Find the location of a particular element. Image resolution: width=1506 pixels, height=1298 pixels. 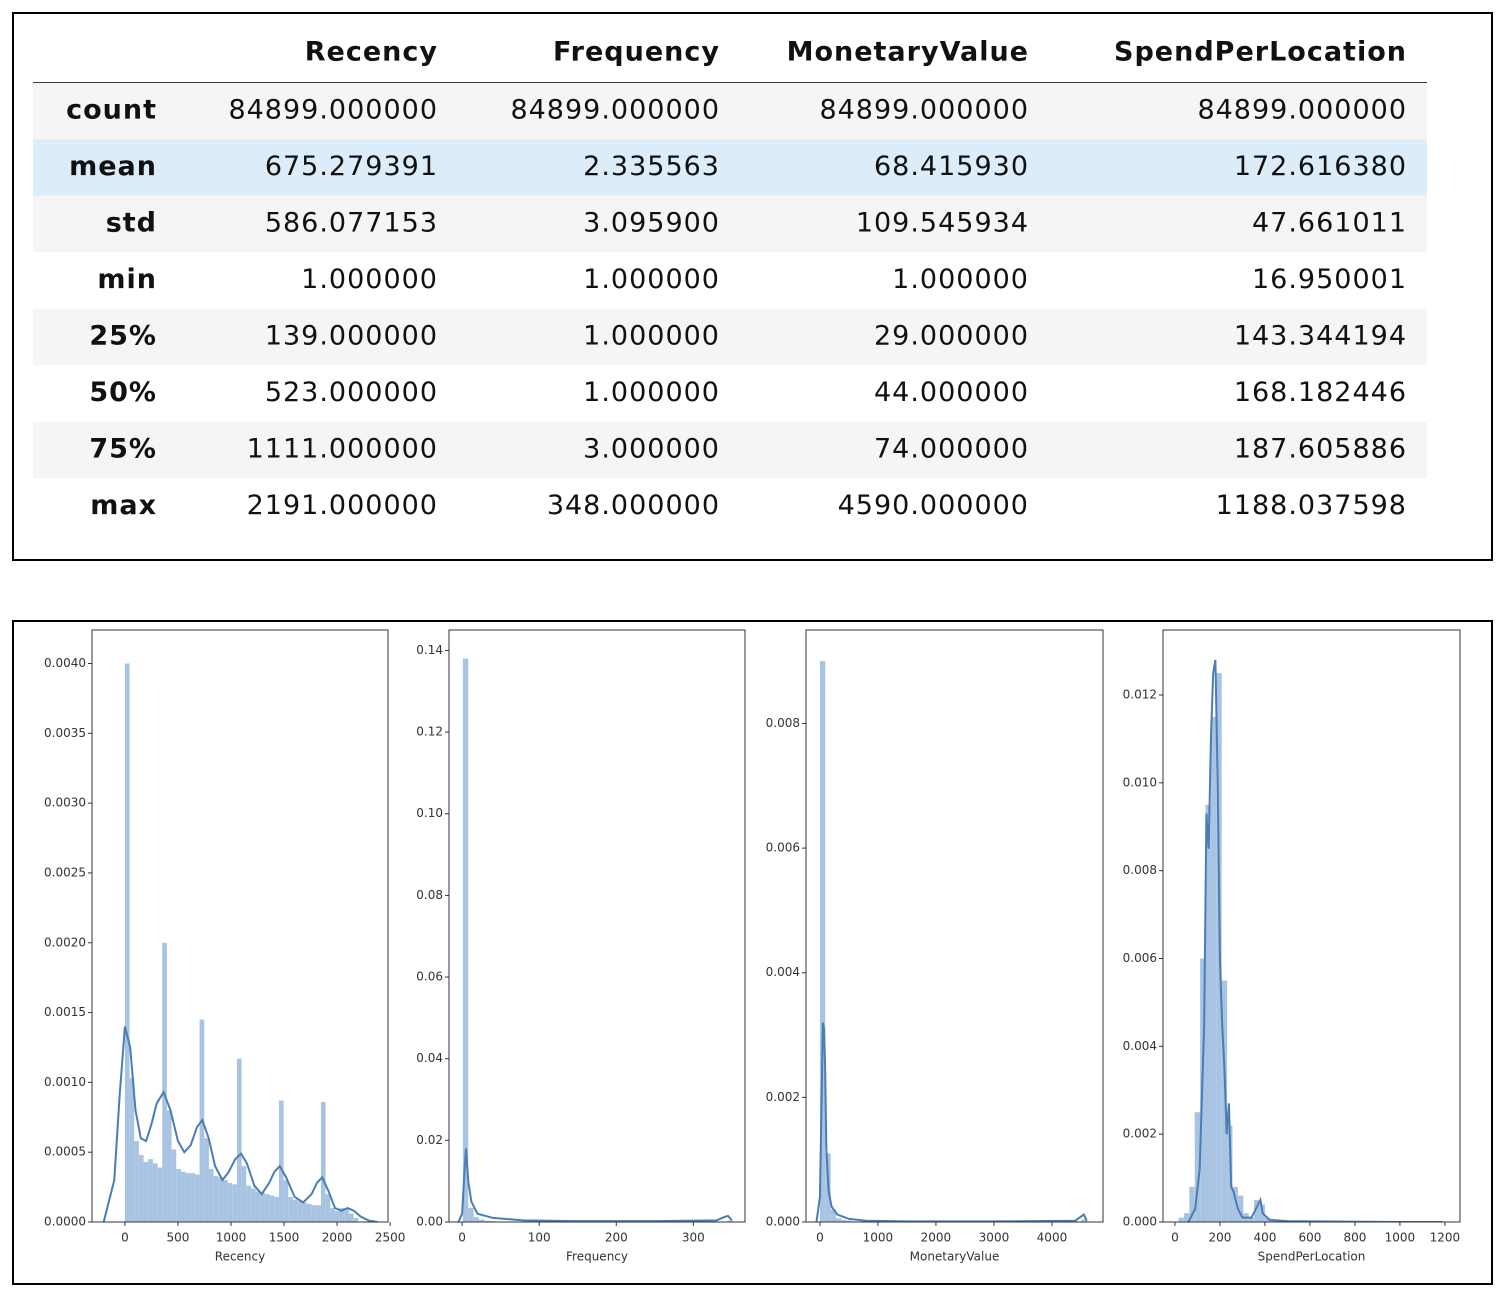

x-tick-label: 1000 is located at coordinates (878, 1238).